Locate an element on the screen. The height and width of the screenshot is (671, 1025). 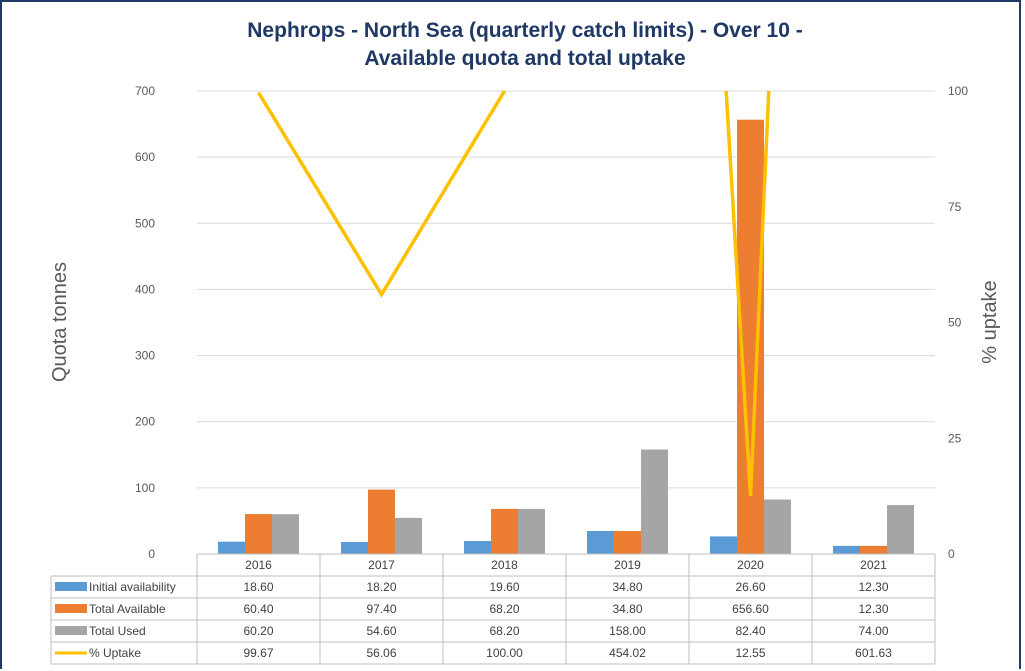
x-tick-label: 2021 is located at coordinates (873, 565).